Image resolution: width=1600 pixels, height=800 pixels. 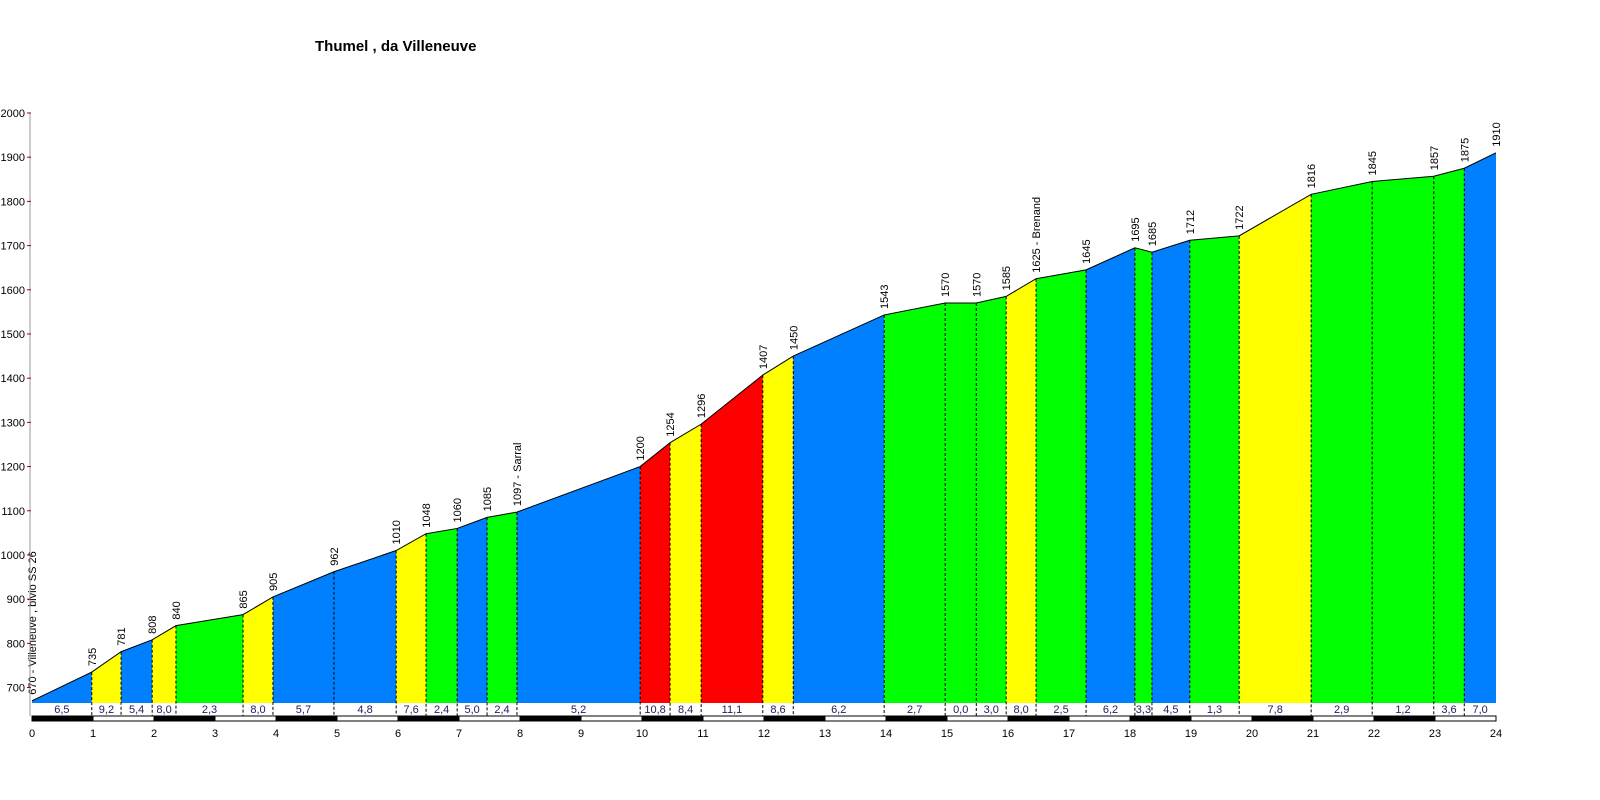 I want to click on elevation-label: 1060, so click(x=458, y=510).